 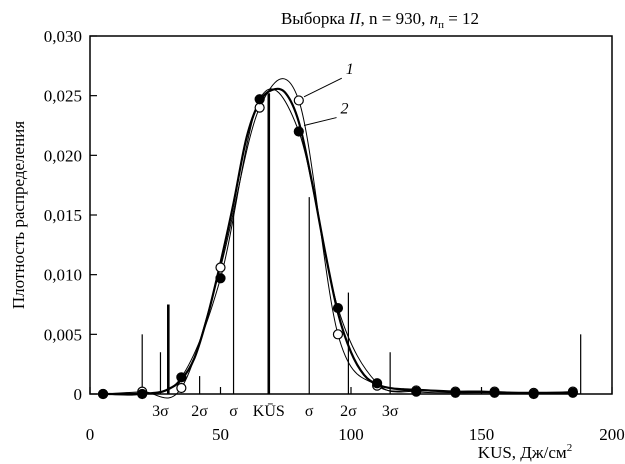 I want to click on y-tick-label: 0,020, so click(x=63, y=155).